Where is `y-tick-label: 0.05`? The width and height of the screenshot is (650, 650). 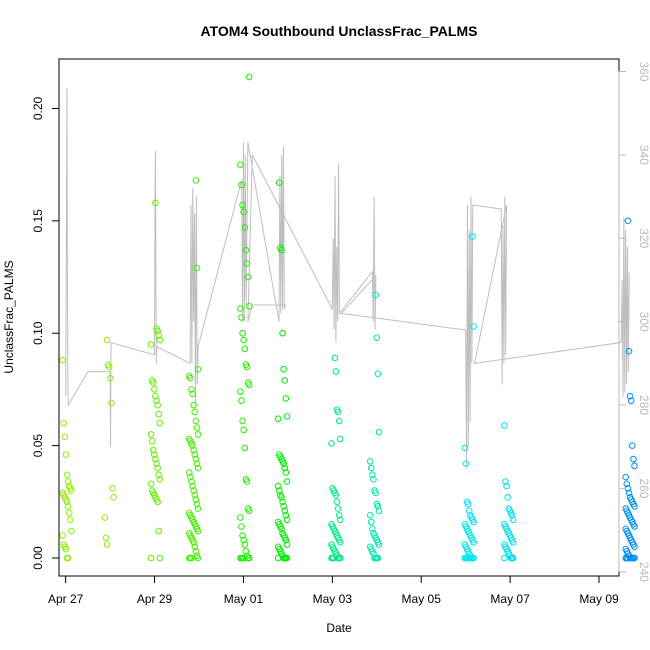
y-tick-label: 0.05 is located at coordinates (38, 446).